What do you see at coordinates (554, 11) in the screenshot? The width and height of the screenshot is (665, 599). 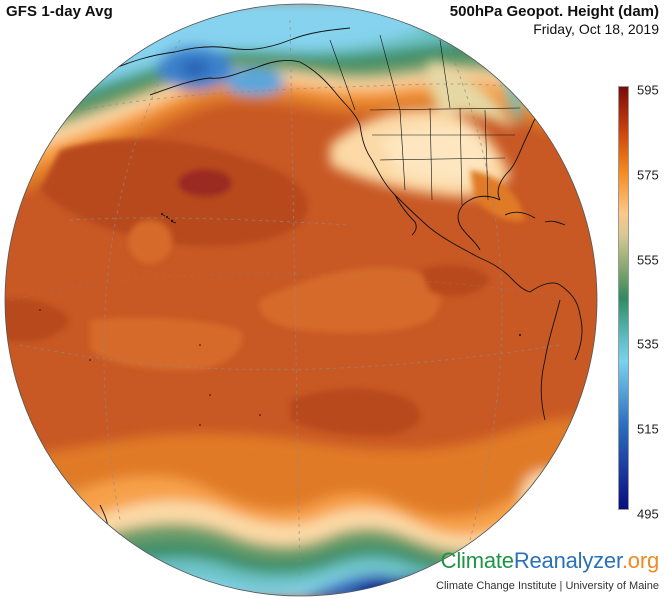 I see `variable-title: 500hPa Geopot. Height (dam)` at bounding box center [554, 11].